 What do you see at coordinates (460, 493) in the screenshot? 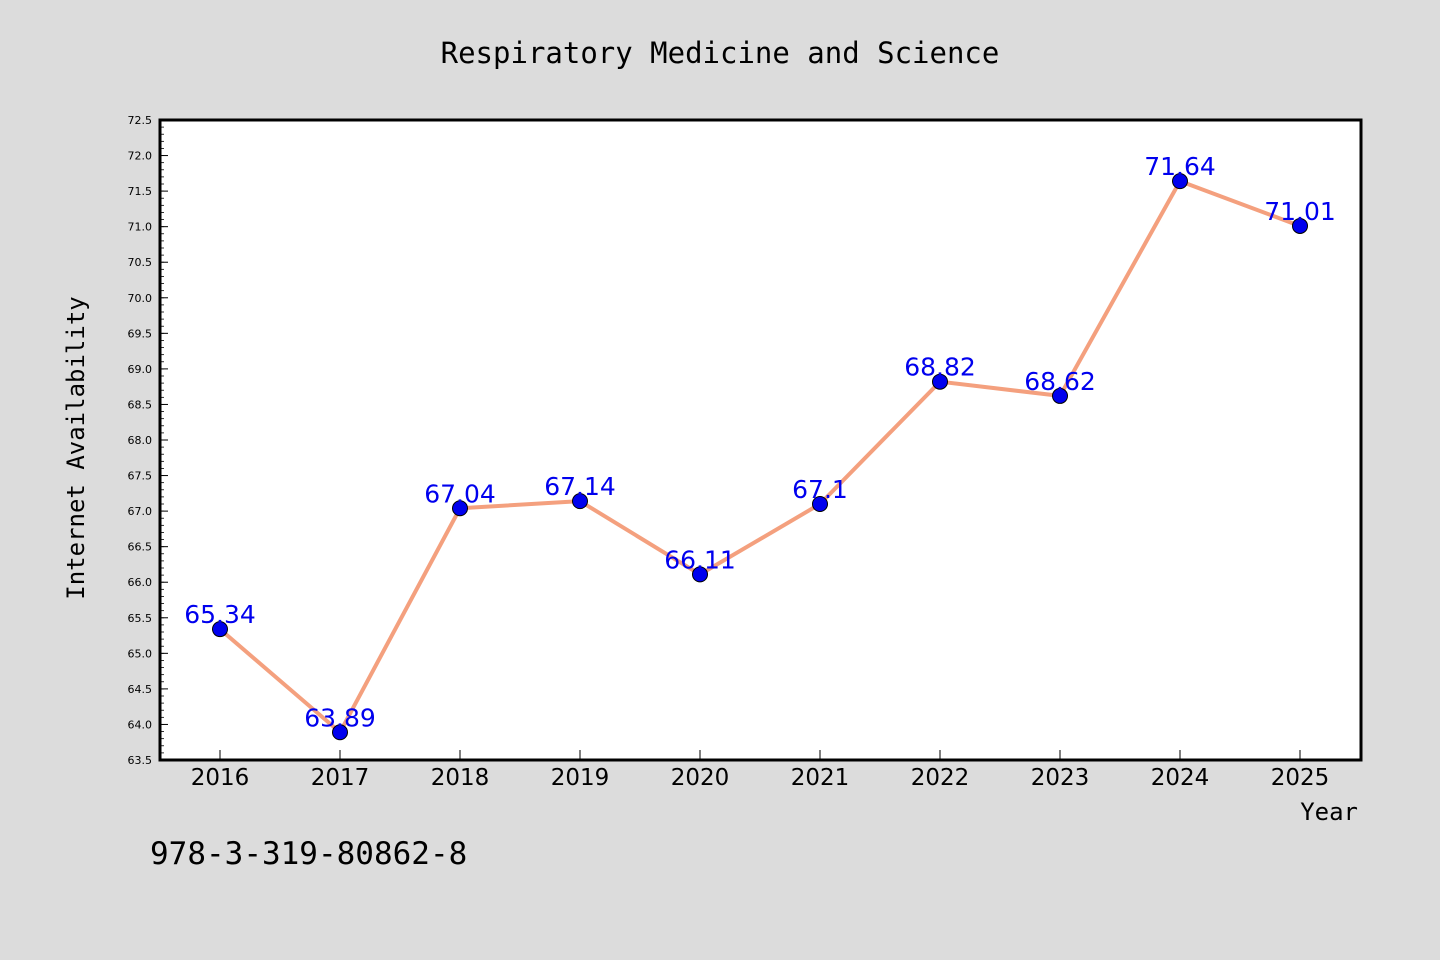
I see `data-label-2018: 67.04` at bounding box center [460, 493].